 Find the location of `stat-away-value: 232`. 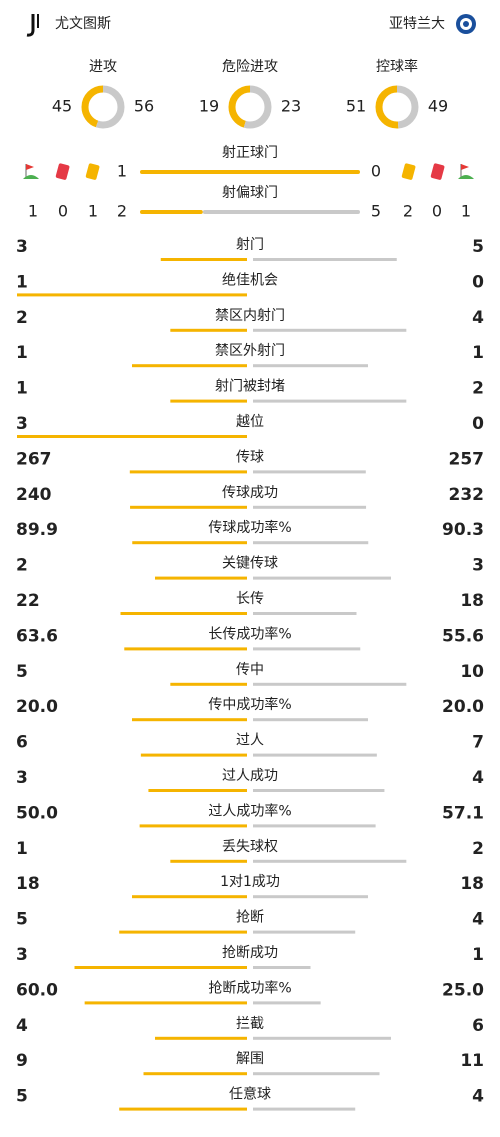

stat-away-value: 232 is located at coordinates (467, 495).